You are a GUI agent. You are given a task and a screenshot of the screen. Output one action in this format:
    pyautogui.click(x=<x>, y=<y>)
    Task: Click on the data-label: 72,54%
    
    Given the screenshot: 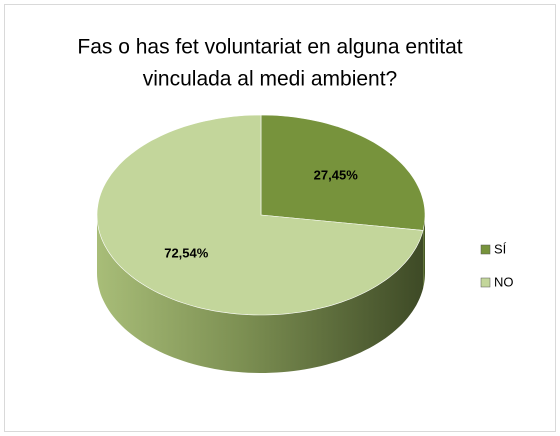 What is the action you would take?
    pyautogui.click(x=186, y=252)
    